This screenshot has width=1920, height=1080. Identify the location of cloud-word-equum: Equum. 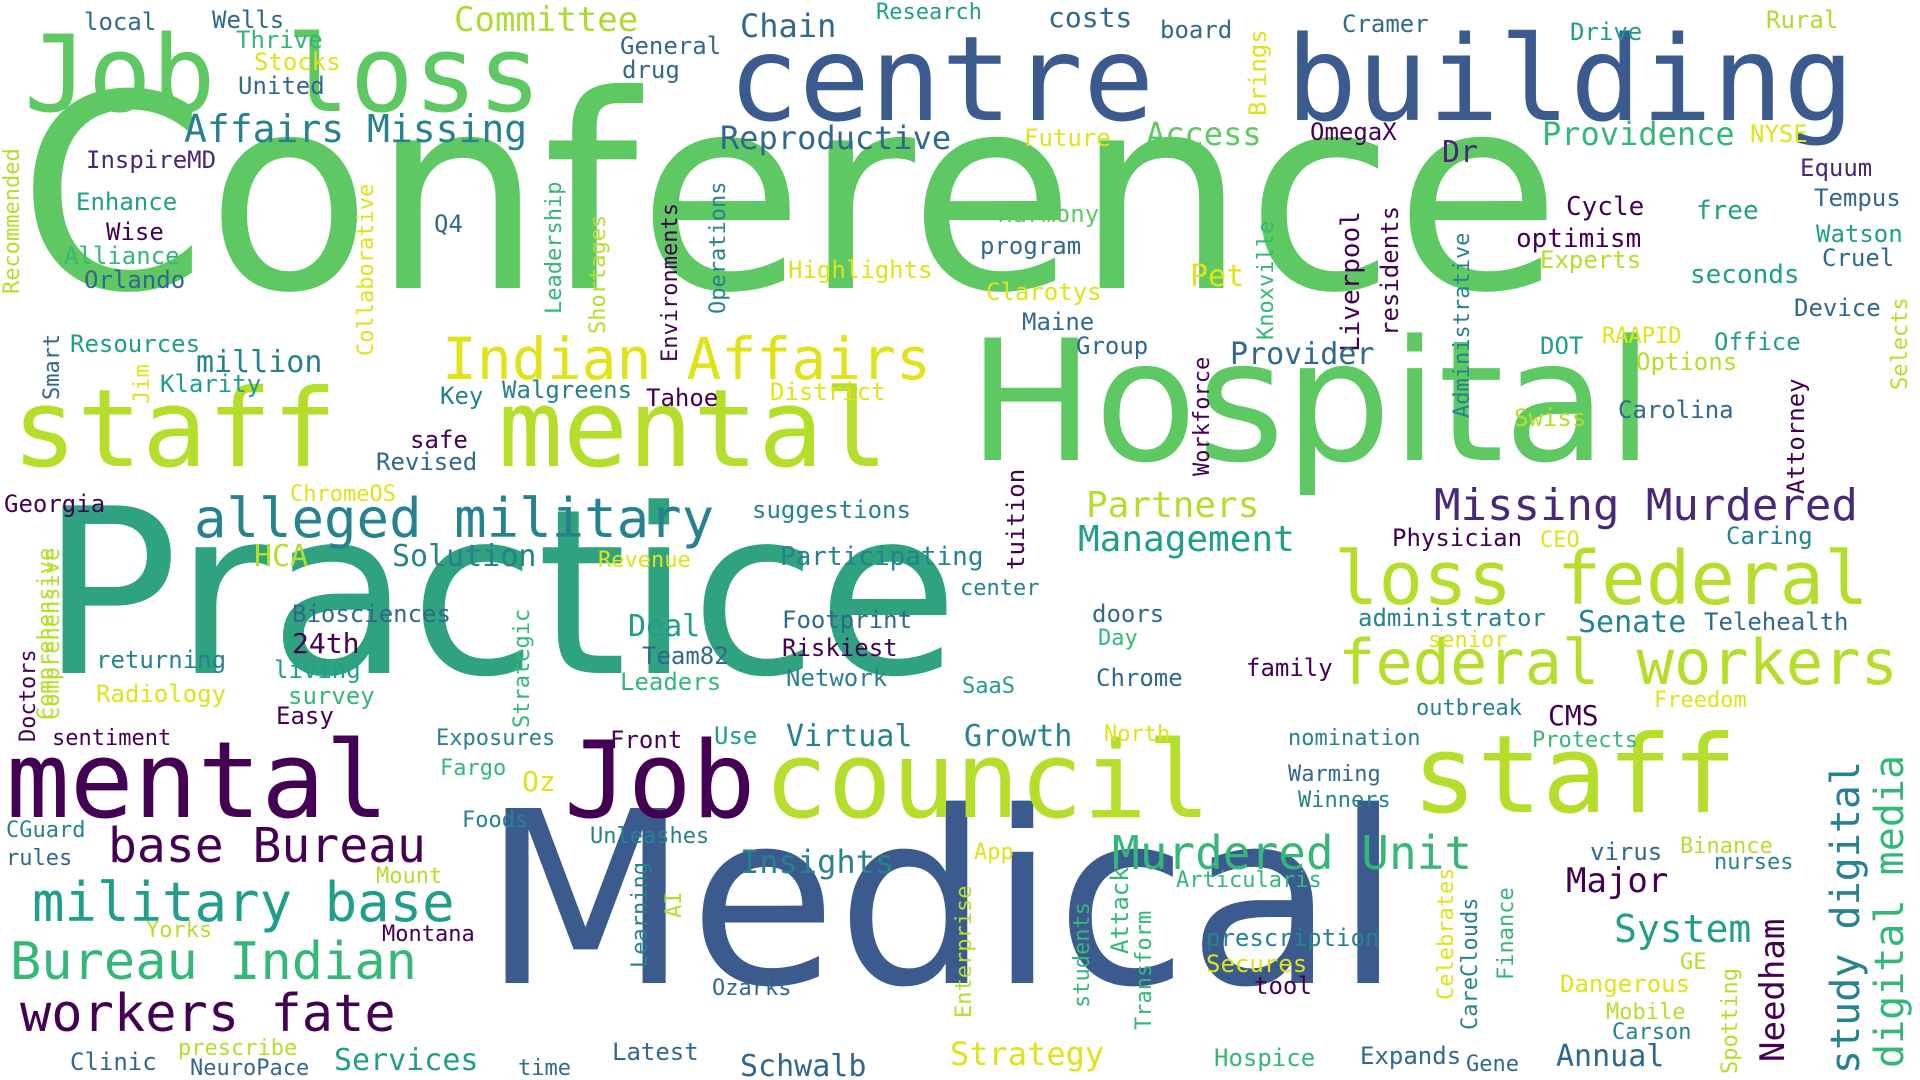
(1836, 168).